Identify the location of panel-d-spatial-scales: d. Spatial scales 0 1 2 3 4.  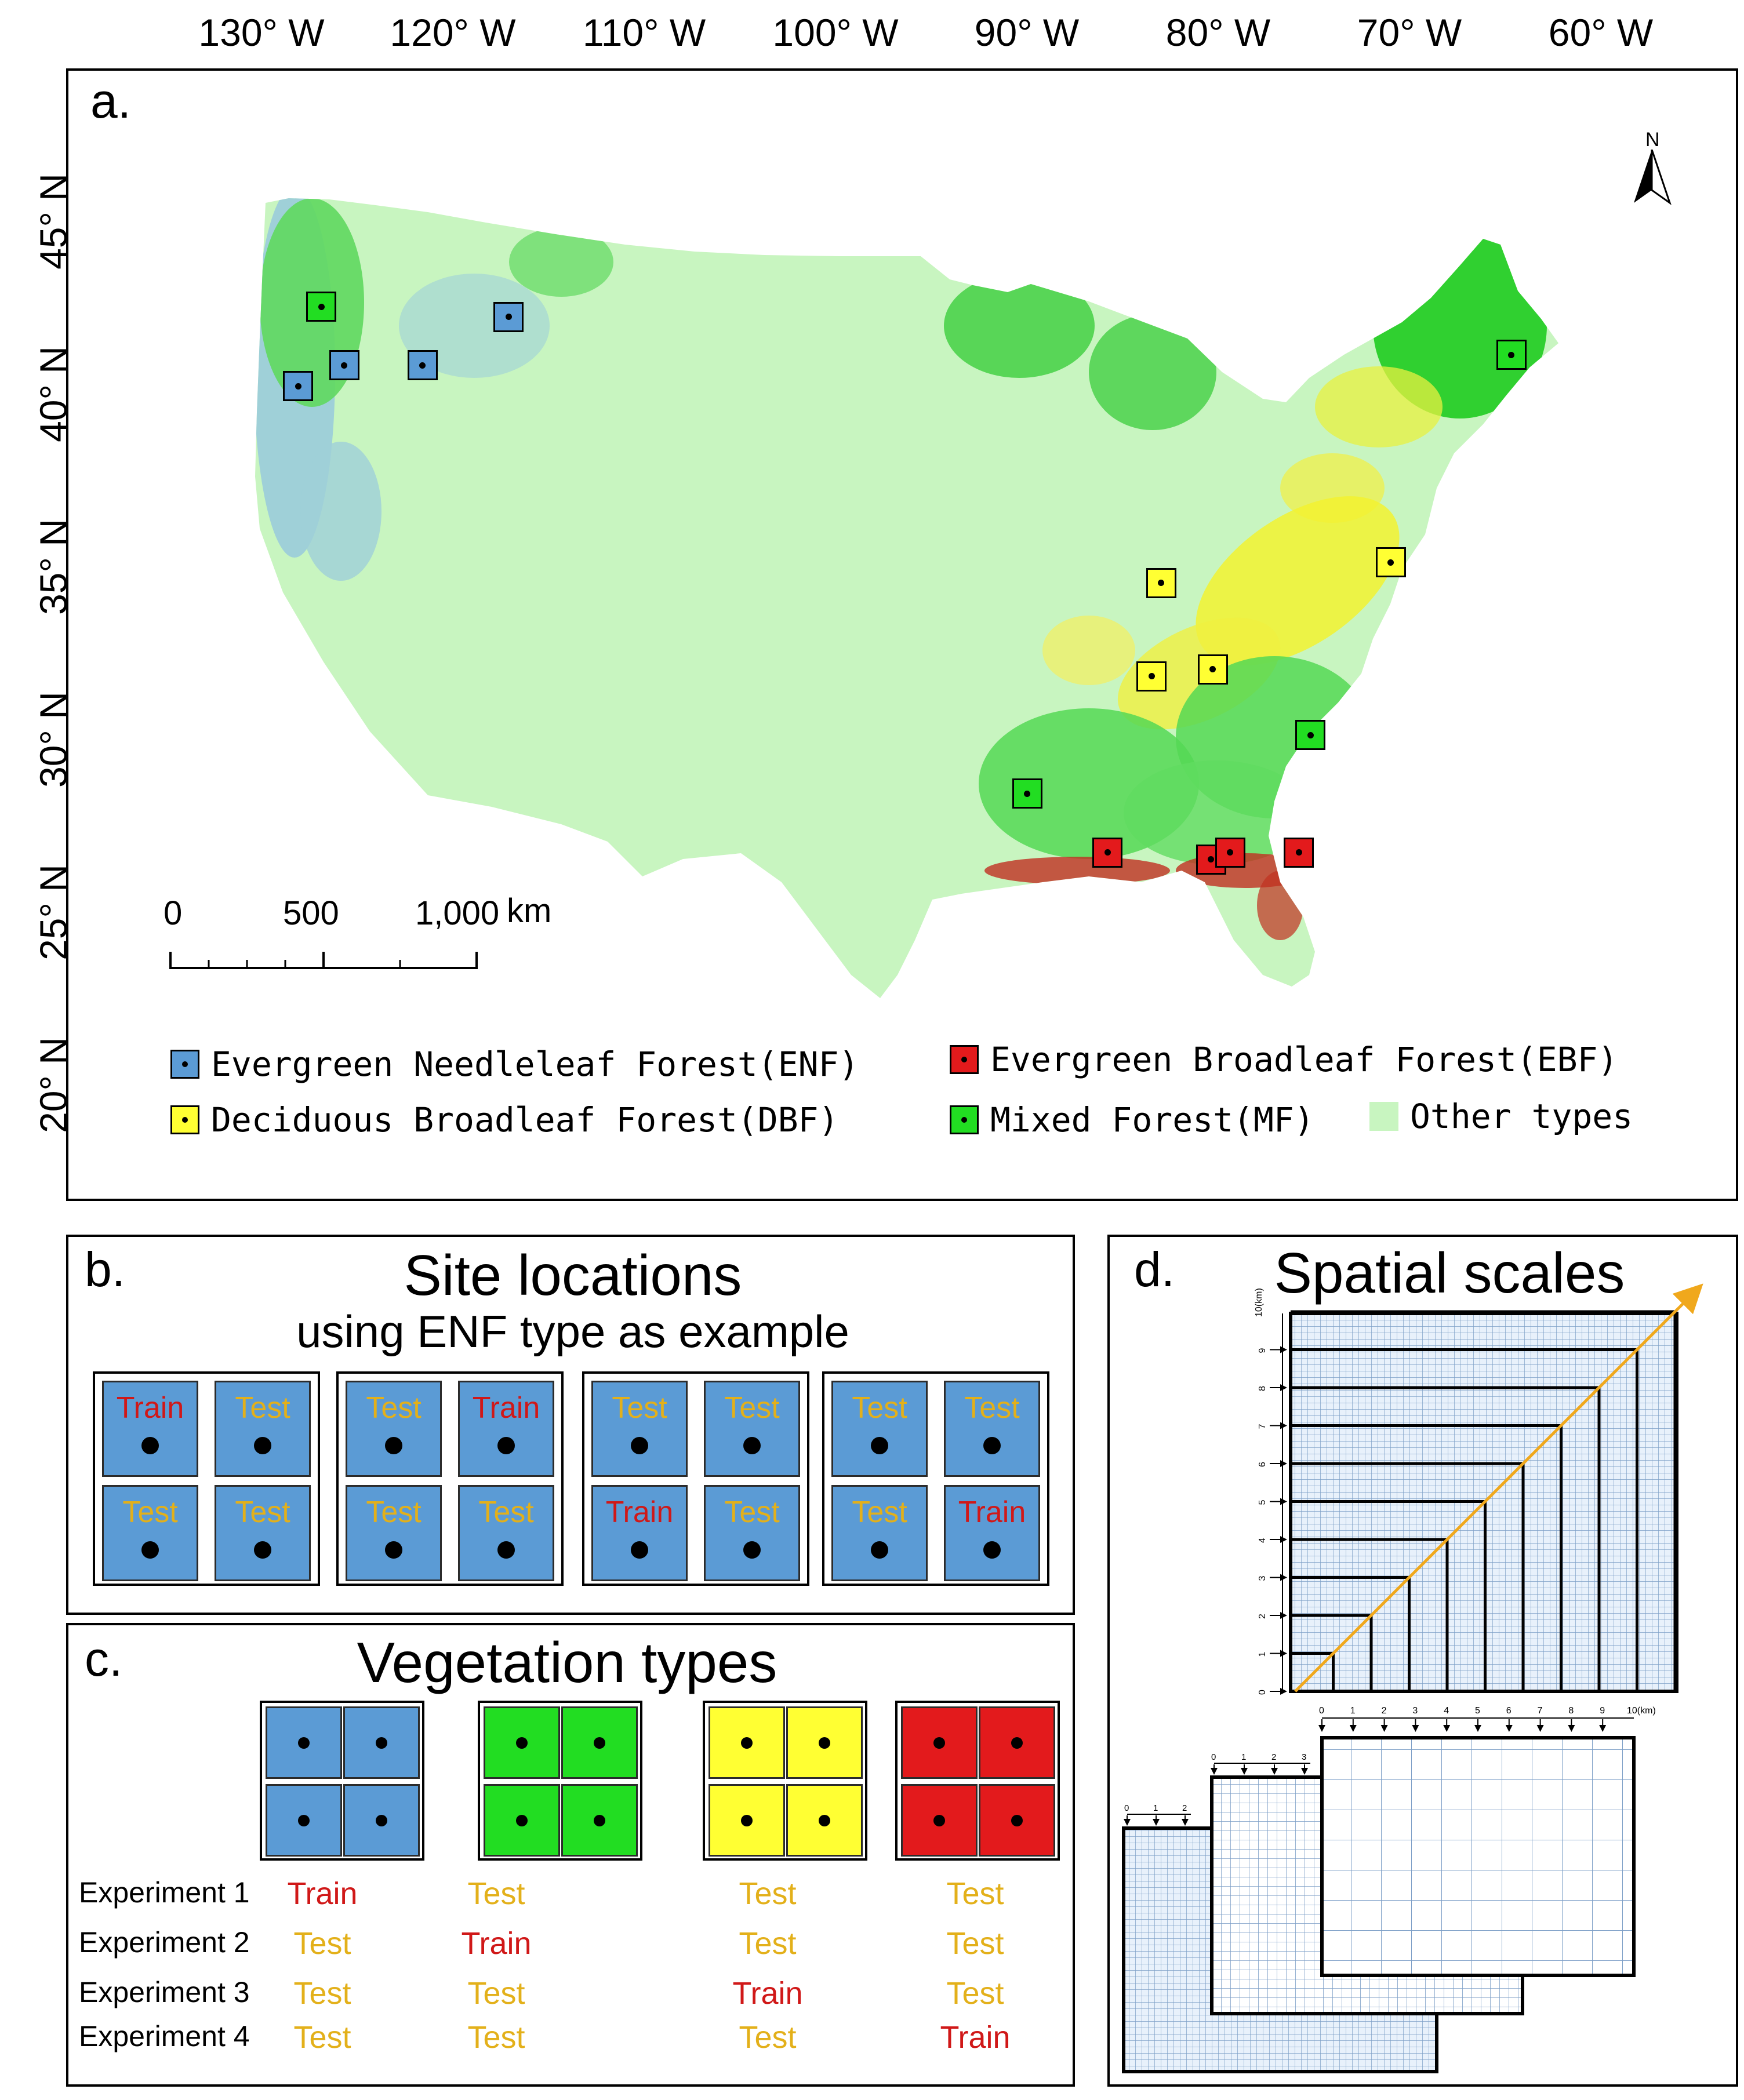
(1422, 1661).